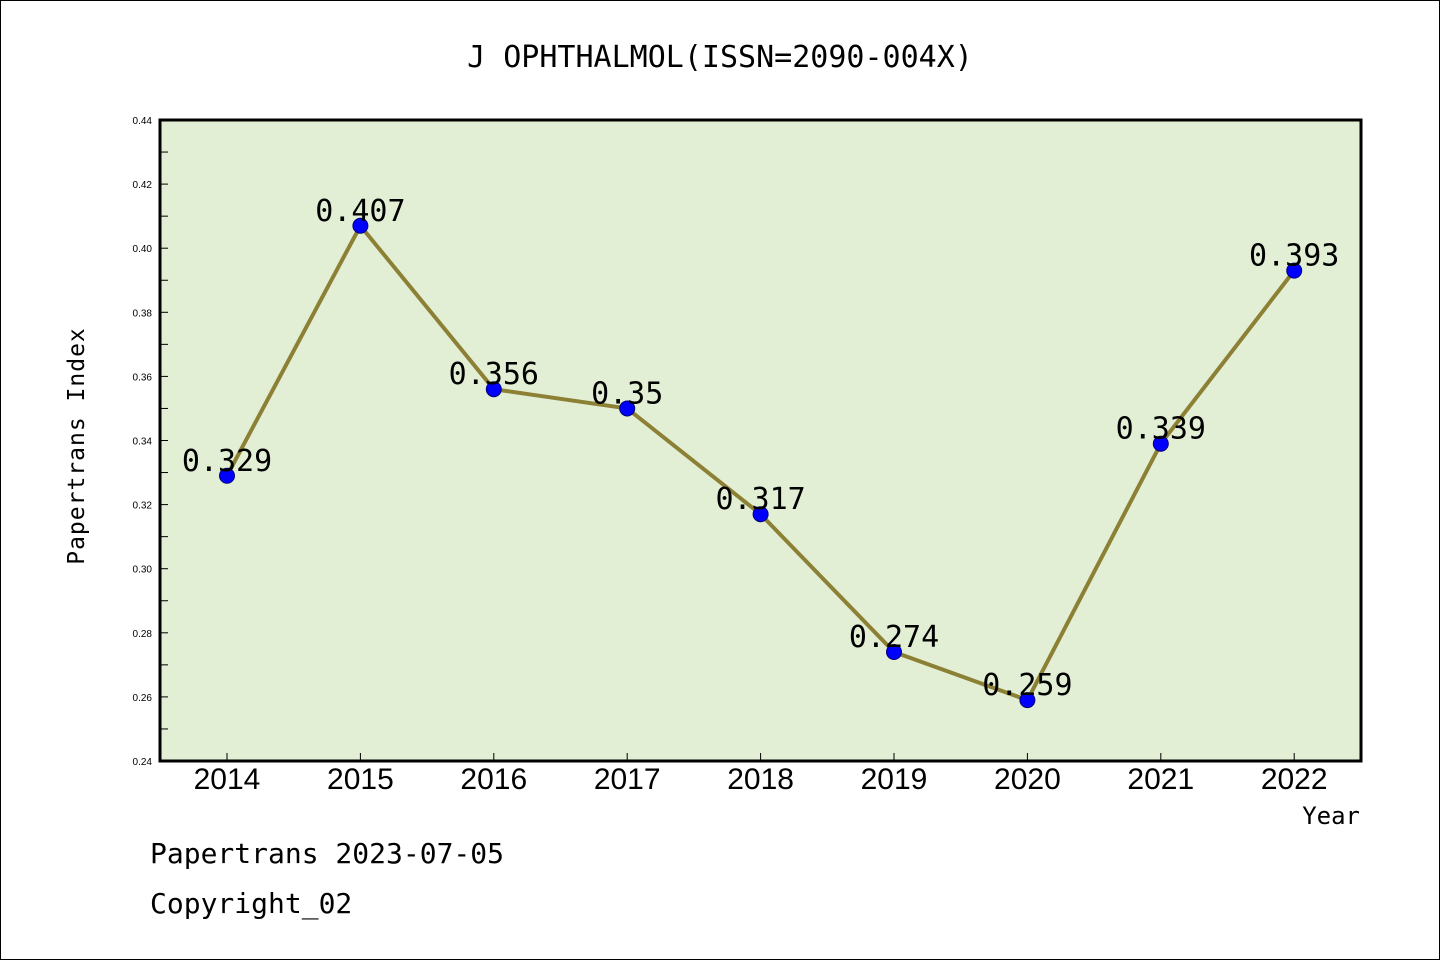 Image resolution: width=1440 pixels, height=960 pixels. What do you see at coordinates (1294, 779) in the screenshot?
I see `x-tick-label: 2022` at bounding box center [1294, 779].